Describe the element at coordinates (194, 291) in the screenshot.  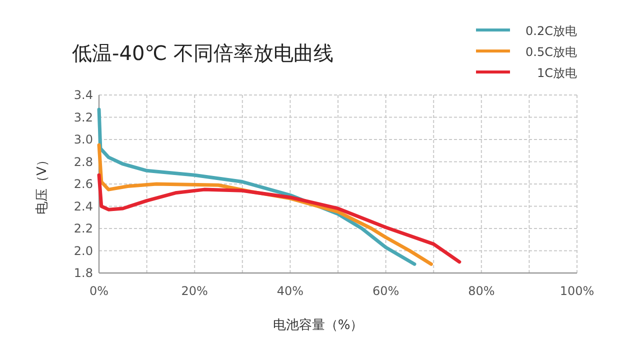
I see `x-tick-label: 20%` at that location.